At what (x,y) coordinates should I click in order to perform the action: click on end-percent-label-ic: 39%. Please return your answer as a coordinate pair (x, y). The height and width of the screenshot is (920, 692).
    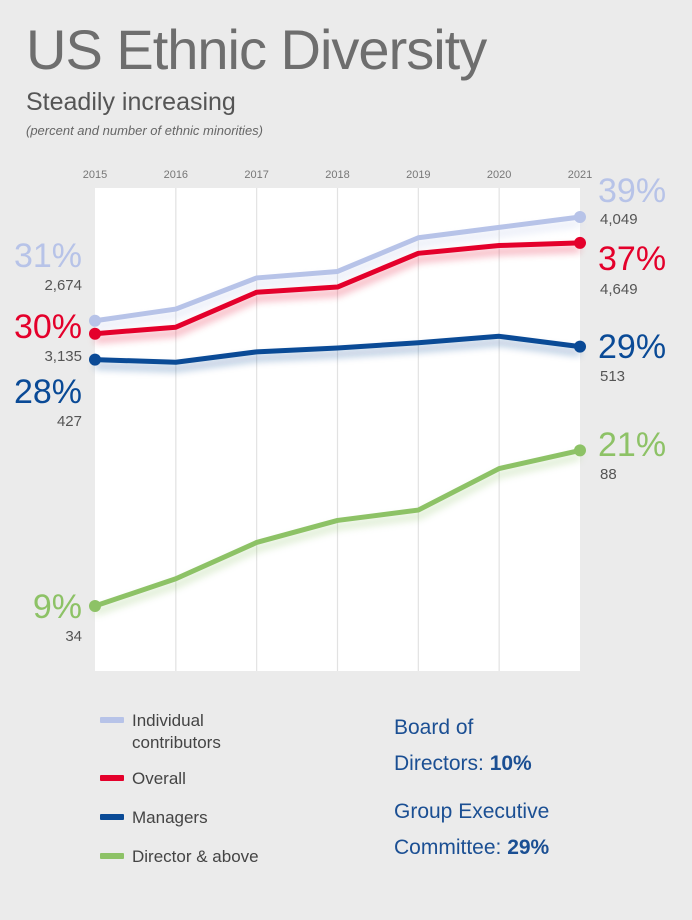
    Looking at the image, I should click on (632, 191).